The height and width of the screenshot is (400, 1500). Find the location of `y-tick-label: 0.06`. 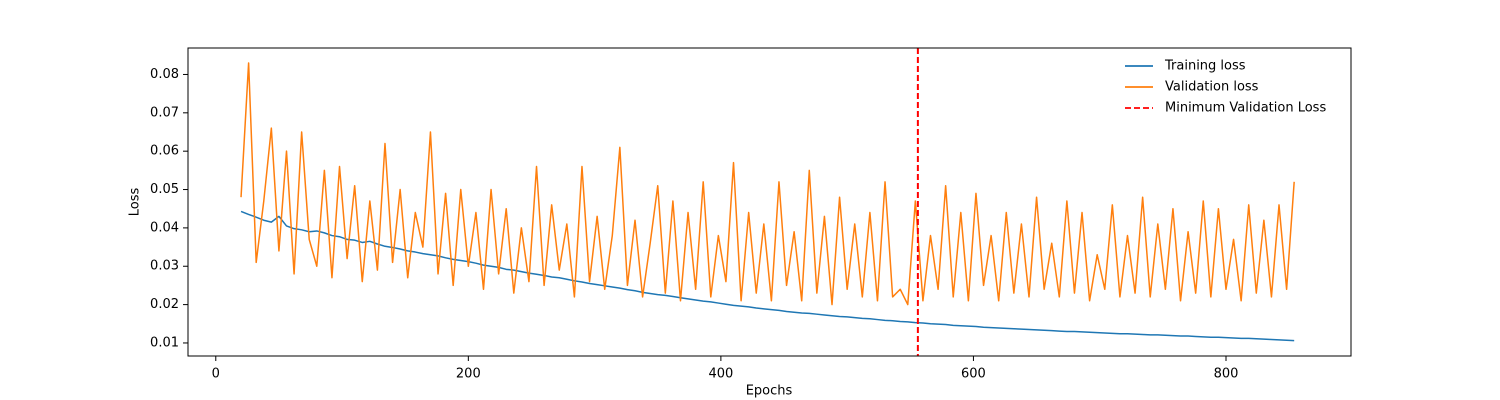

y-tick-label: 0.06 is located at coordinates (164, 151).